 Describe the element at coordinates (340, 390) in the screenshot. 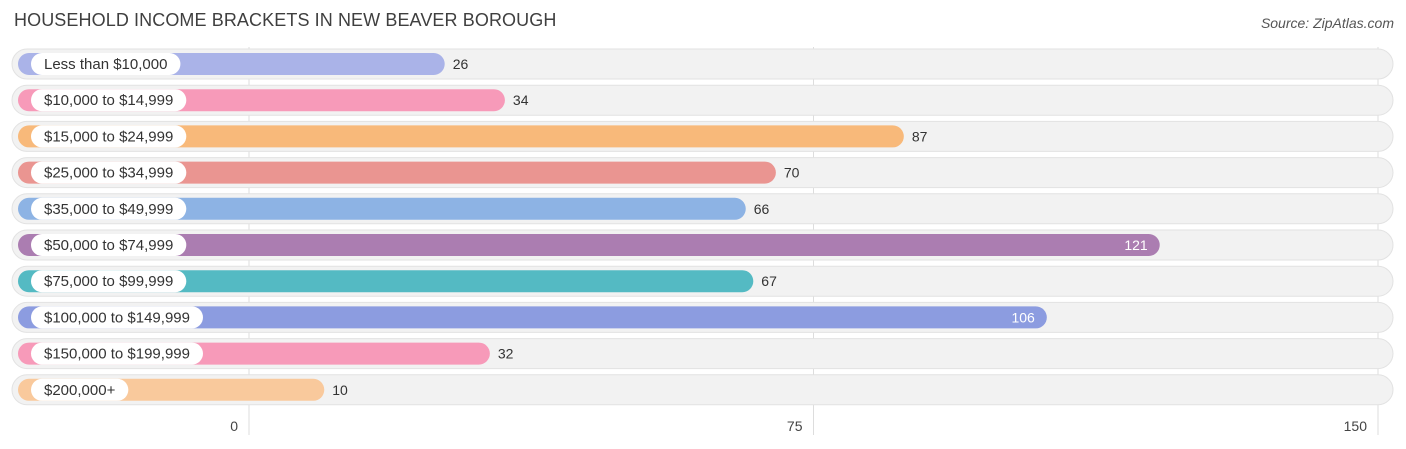

I see `value-label: 10` at that location.